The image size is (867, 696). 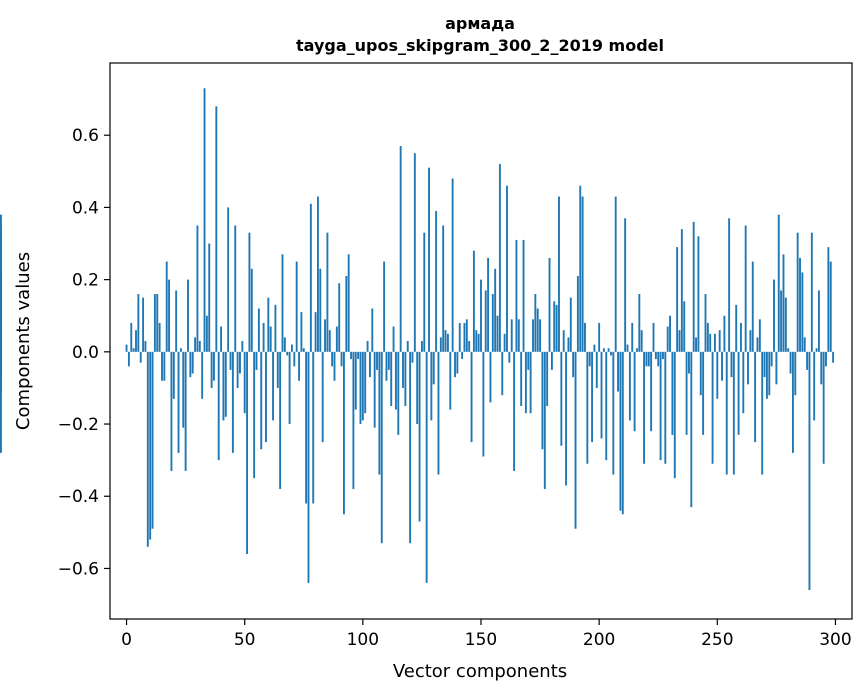 I want to click on x-tick-label: 200, so click(x=599, y=640).